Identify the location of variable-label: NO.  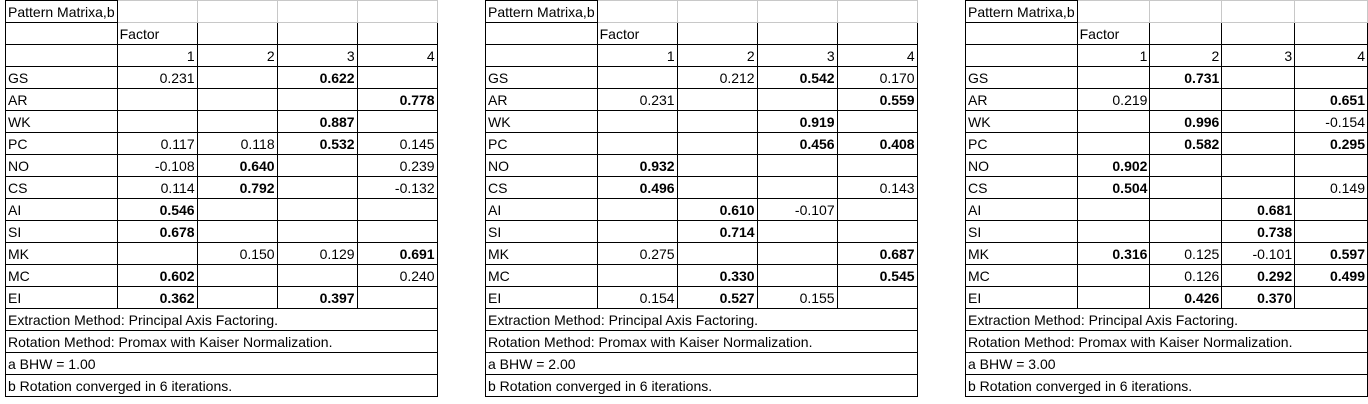
(1021, 165).